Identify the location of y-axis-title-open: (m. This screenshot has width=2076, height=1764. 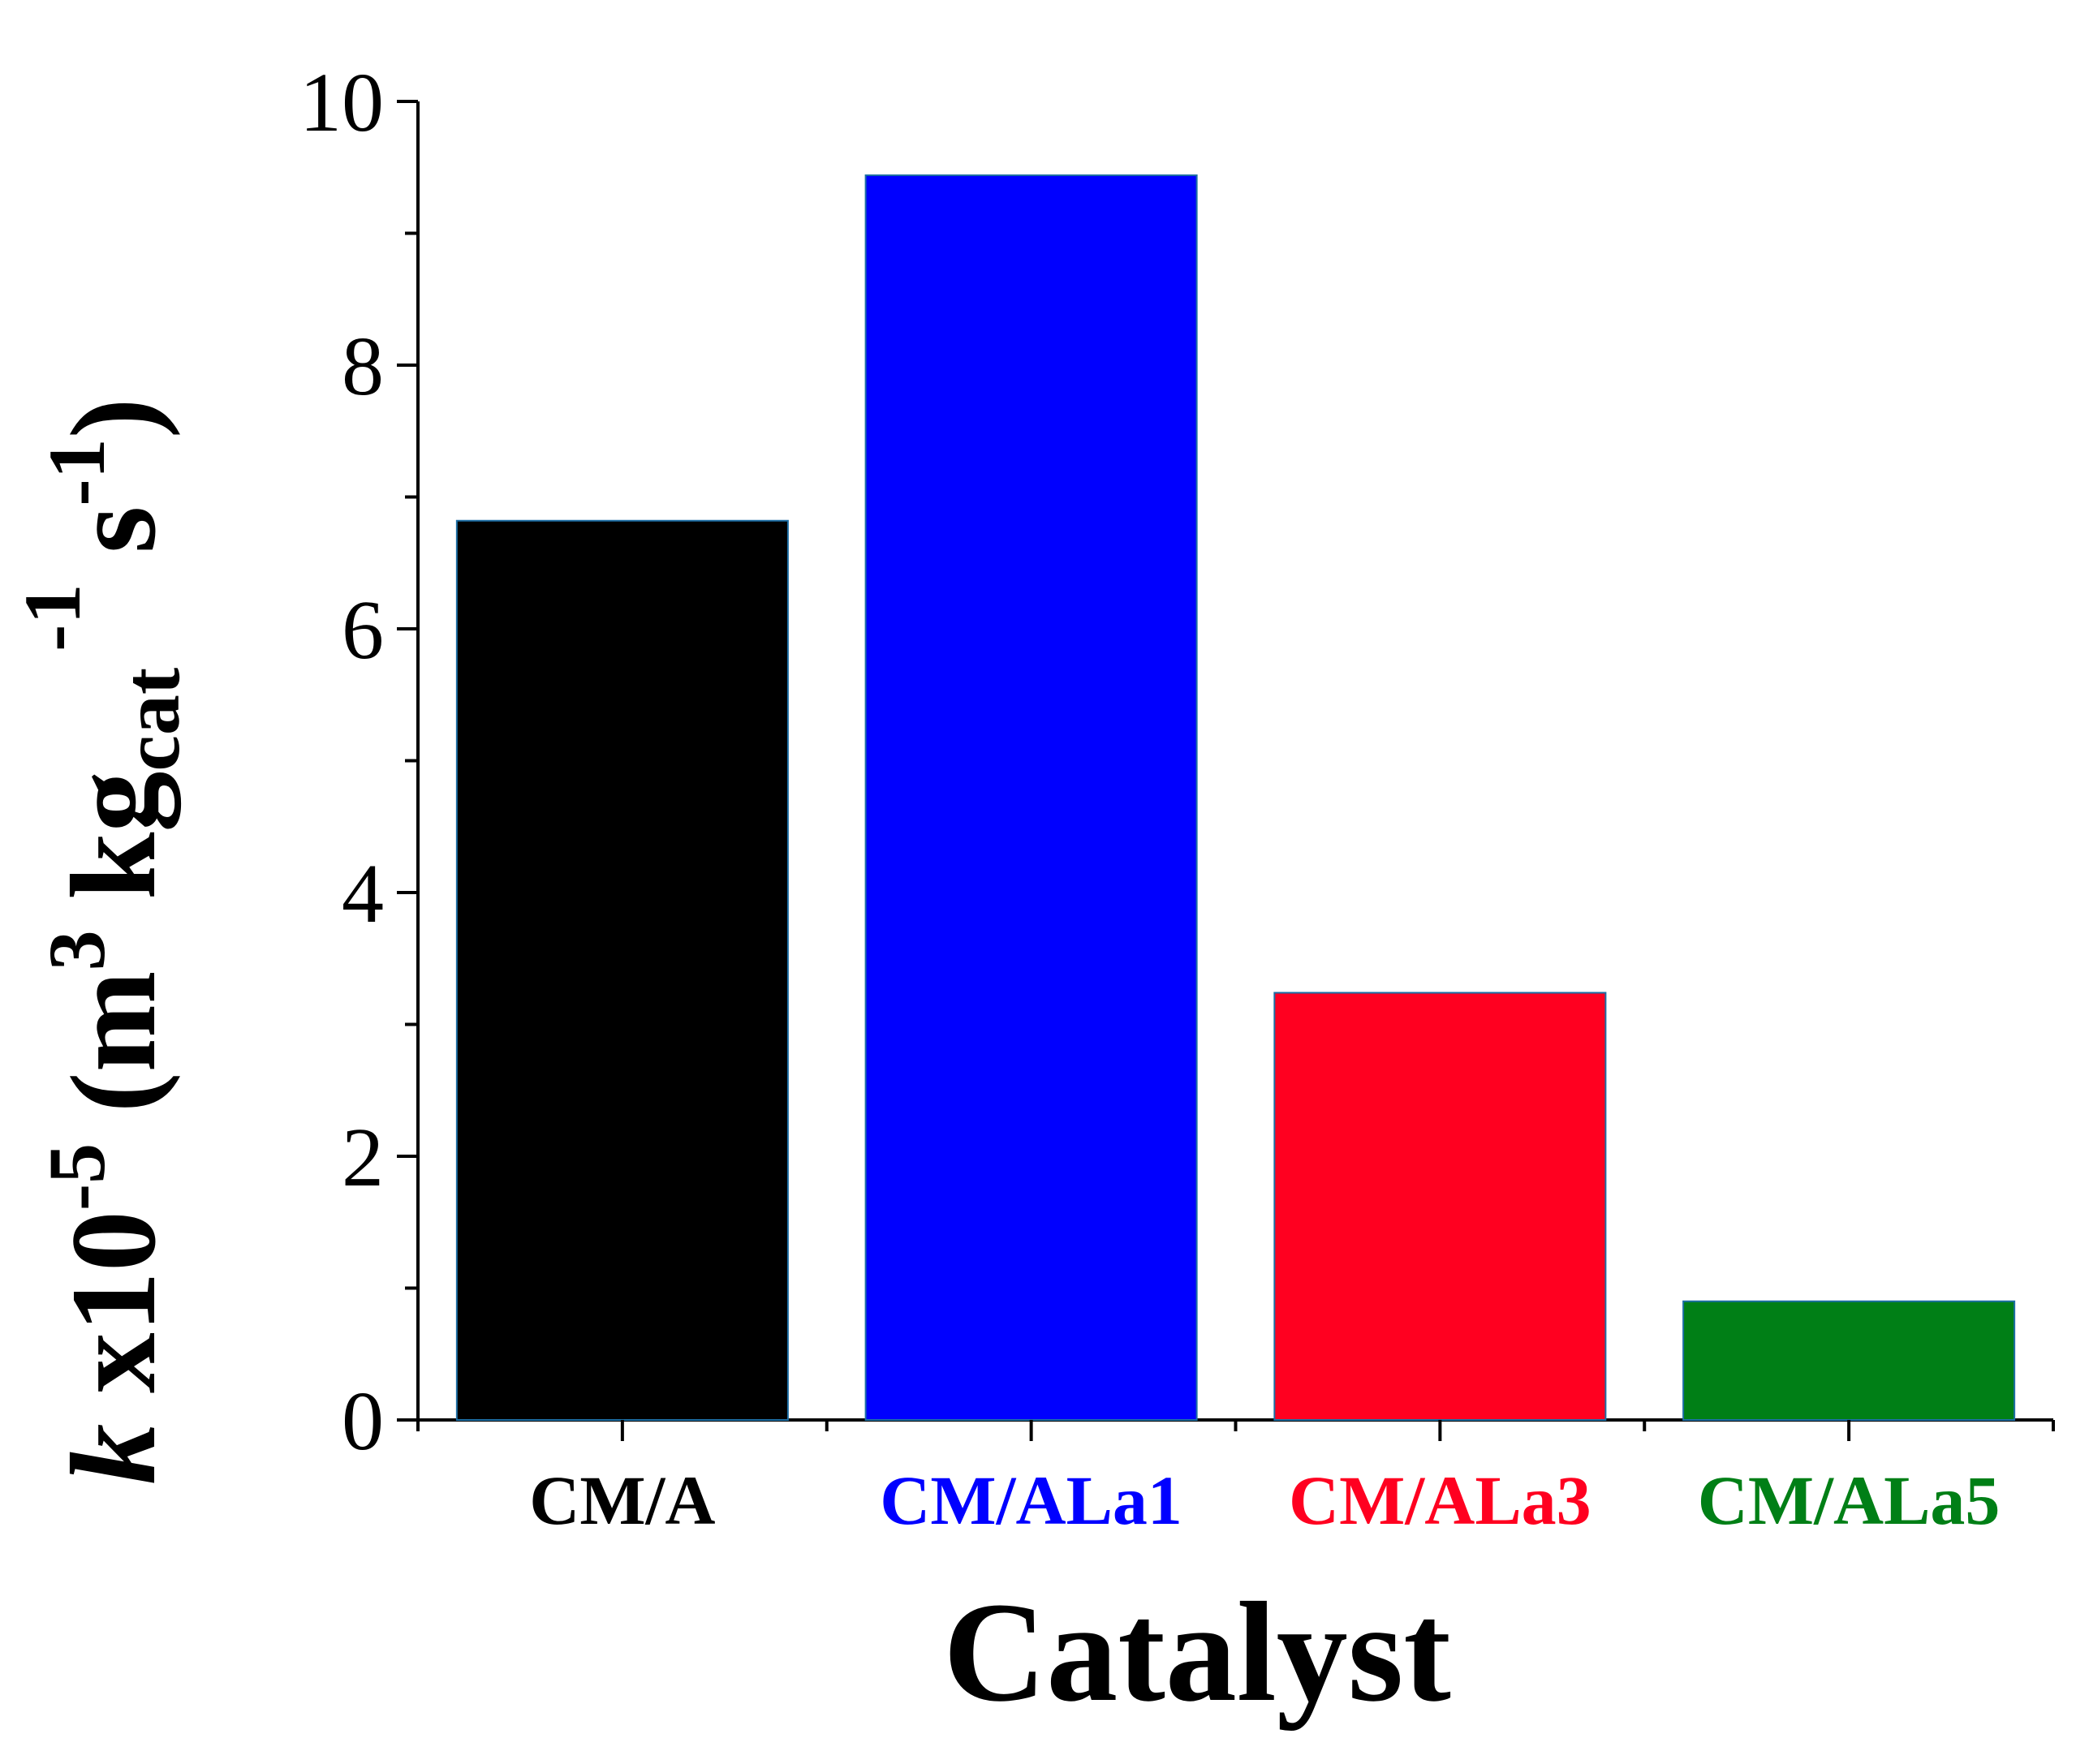
(113, 1056).